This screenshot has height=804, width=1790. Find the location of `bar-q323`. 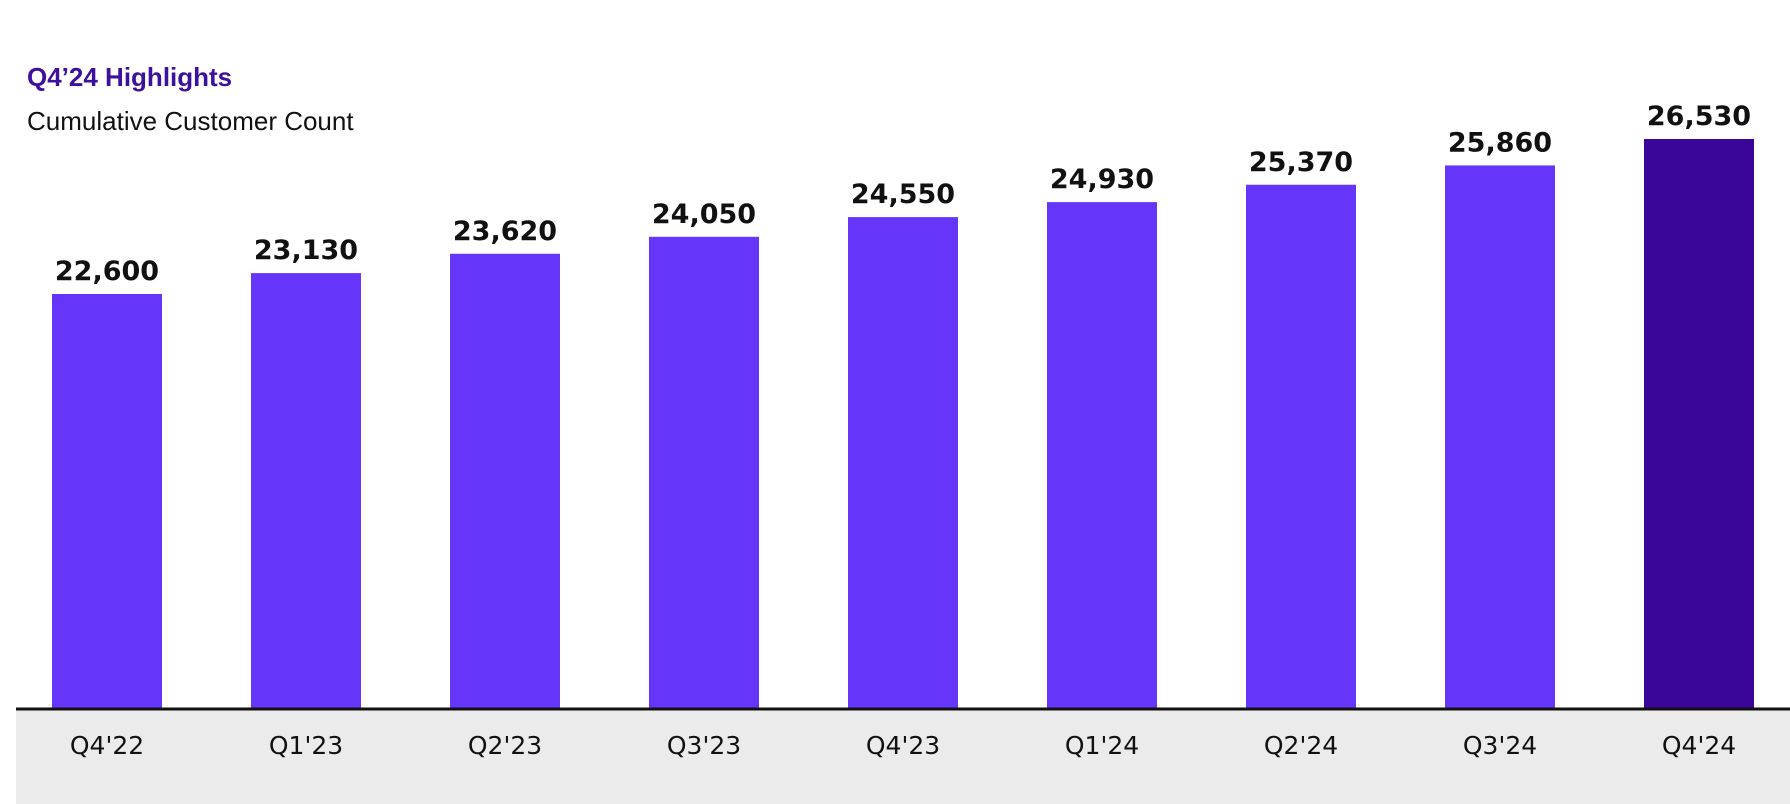

bar-q323 is located at coordinates (704, 472).